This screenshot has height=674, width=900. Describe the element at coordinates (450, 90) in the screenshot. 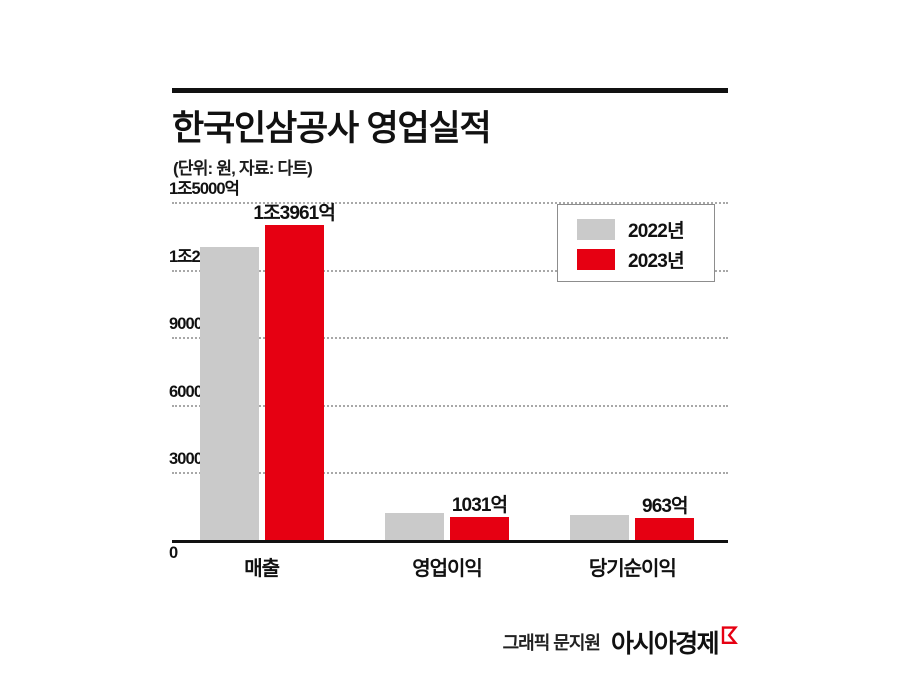

I see `header-rule` at that location.